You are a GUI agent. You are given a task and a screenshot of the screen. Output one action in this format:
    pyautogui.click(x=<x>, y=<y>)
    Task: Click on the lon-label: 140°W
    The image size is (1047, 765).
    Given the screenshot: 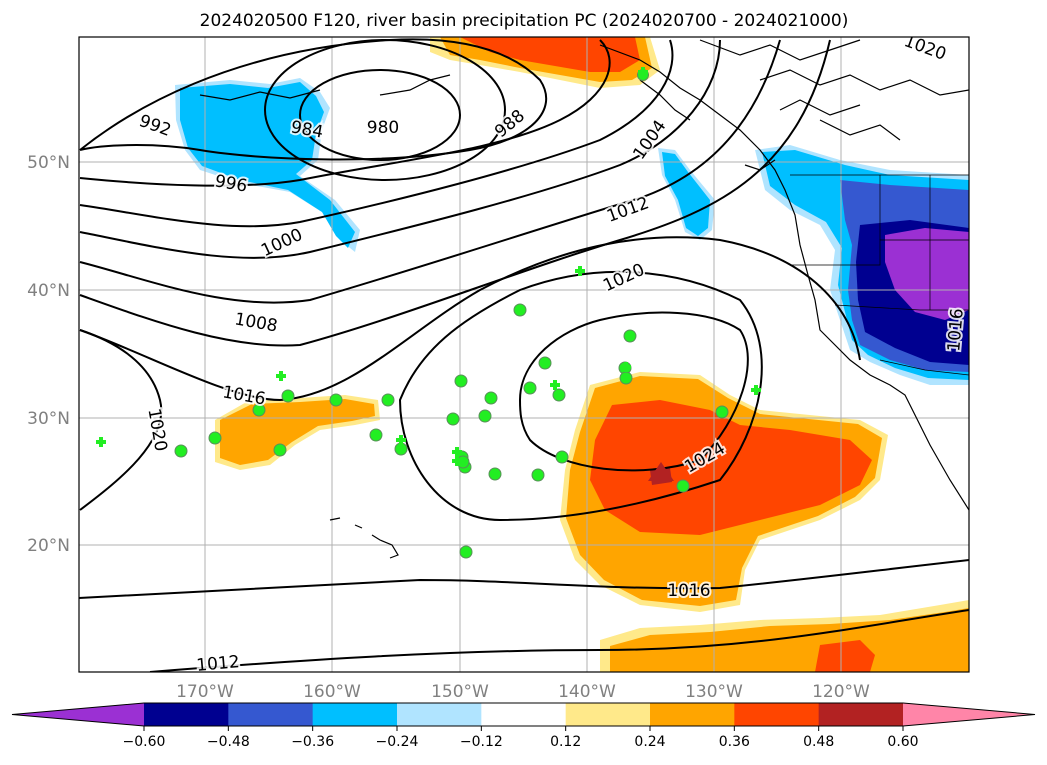 What is the action you would take?
    pyautogui.click(x=587, y=692)
    